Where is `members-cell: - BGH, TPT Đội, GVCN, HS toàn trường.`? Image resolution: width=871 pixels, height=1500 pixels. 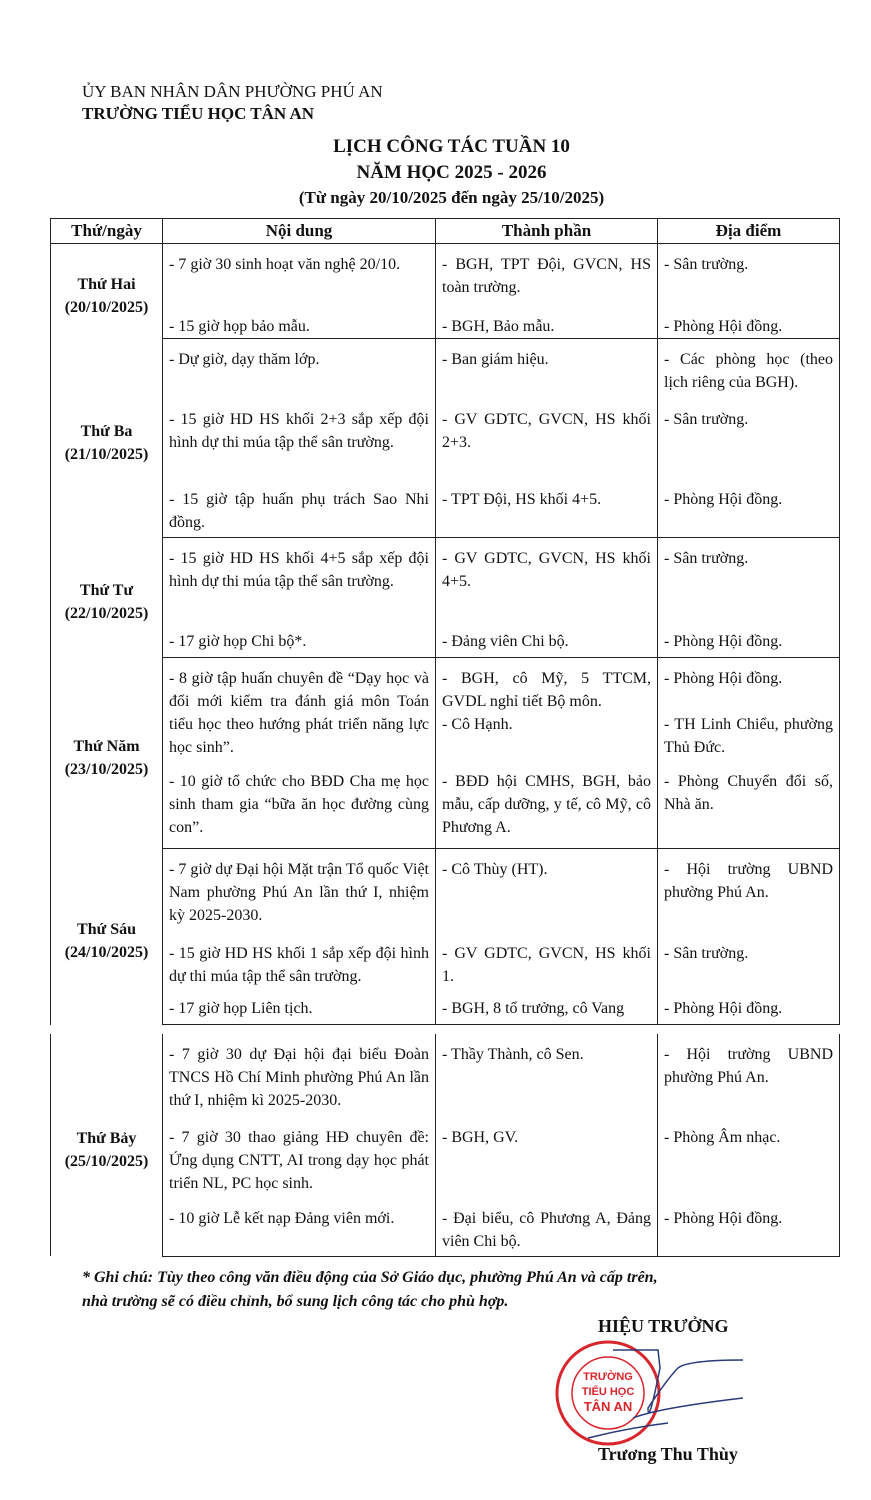 members-cell: - BGH, TPT Đội, GVCN, HS toàn trường. is located at coordinates (546, 274).